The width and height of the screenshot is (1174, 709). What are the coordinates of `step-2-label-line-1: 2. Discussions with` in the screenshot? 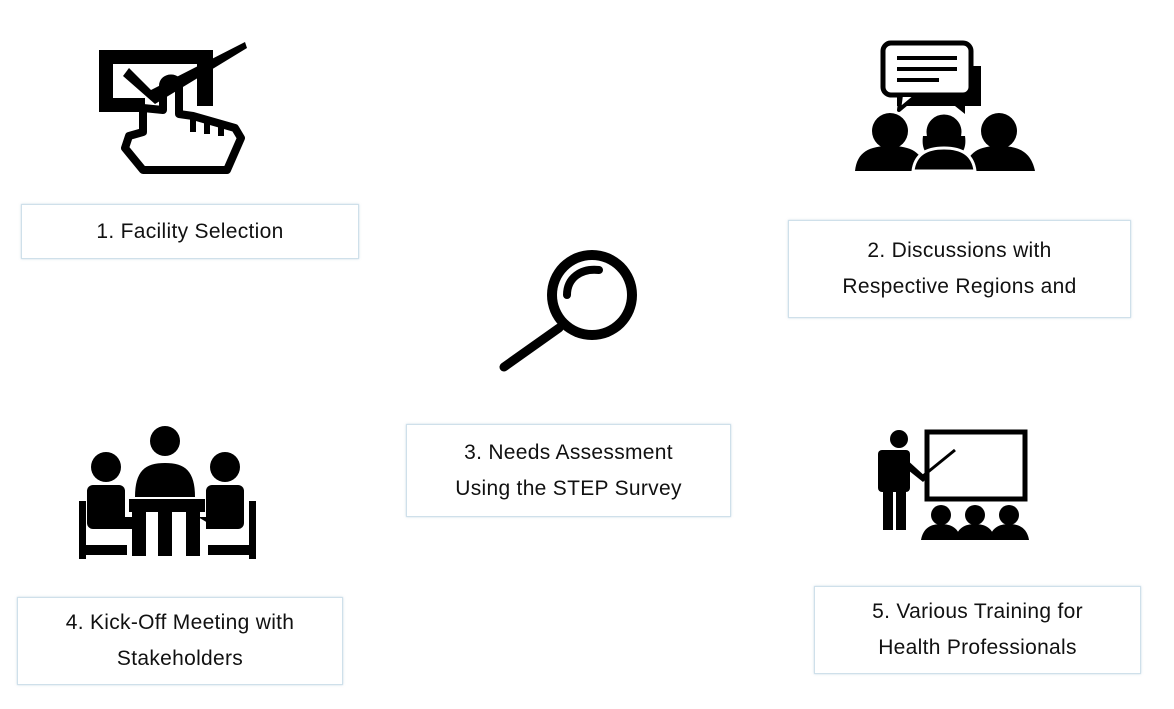 It's located at (959, 250).